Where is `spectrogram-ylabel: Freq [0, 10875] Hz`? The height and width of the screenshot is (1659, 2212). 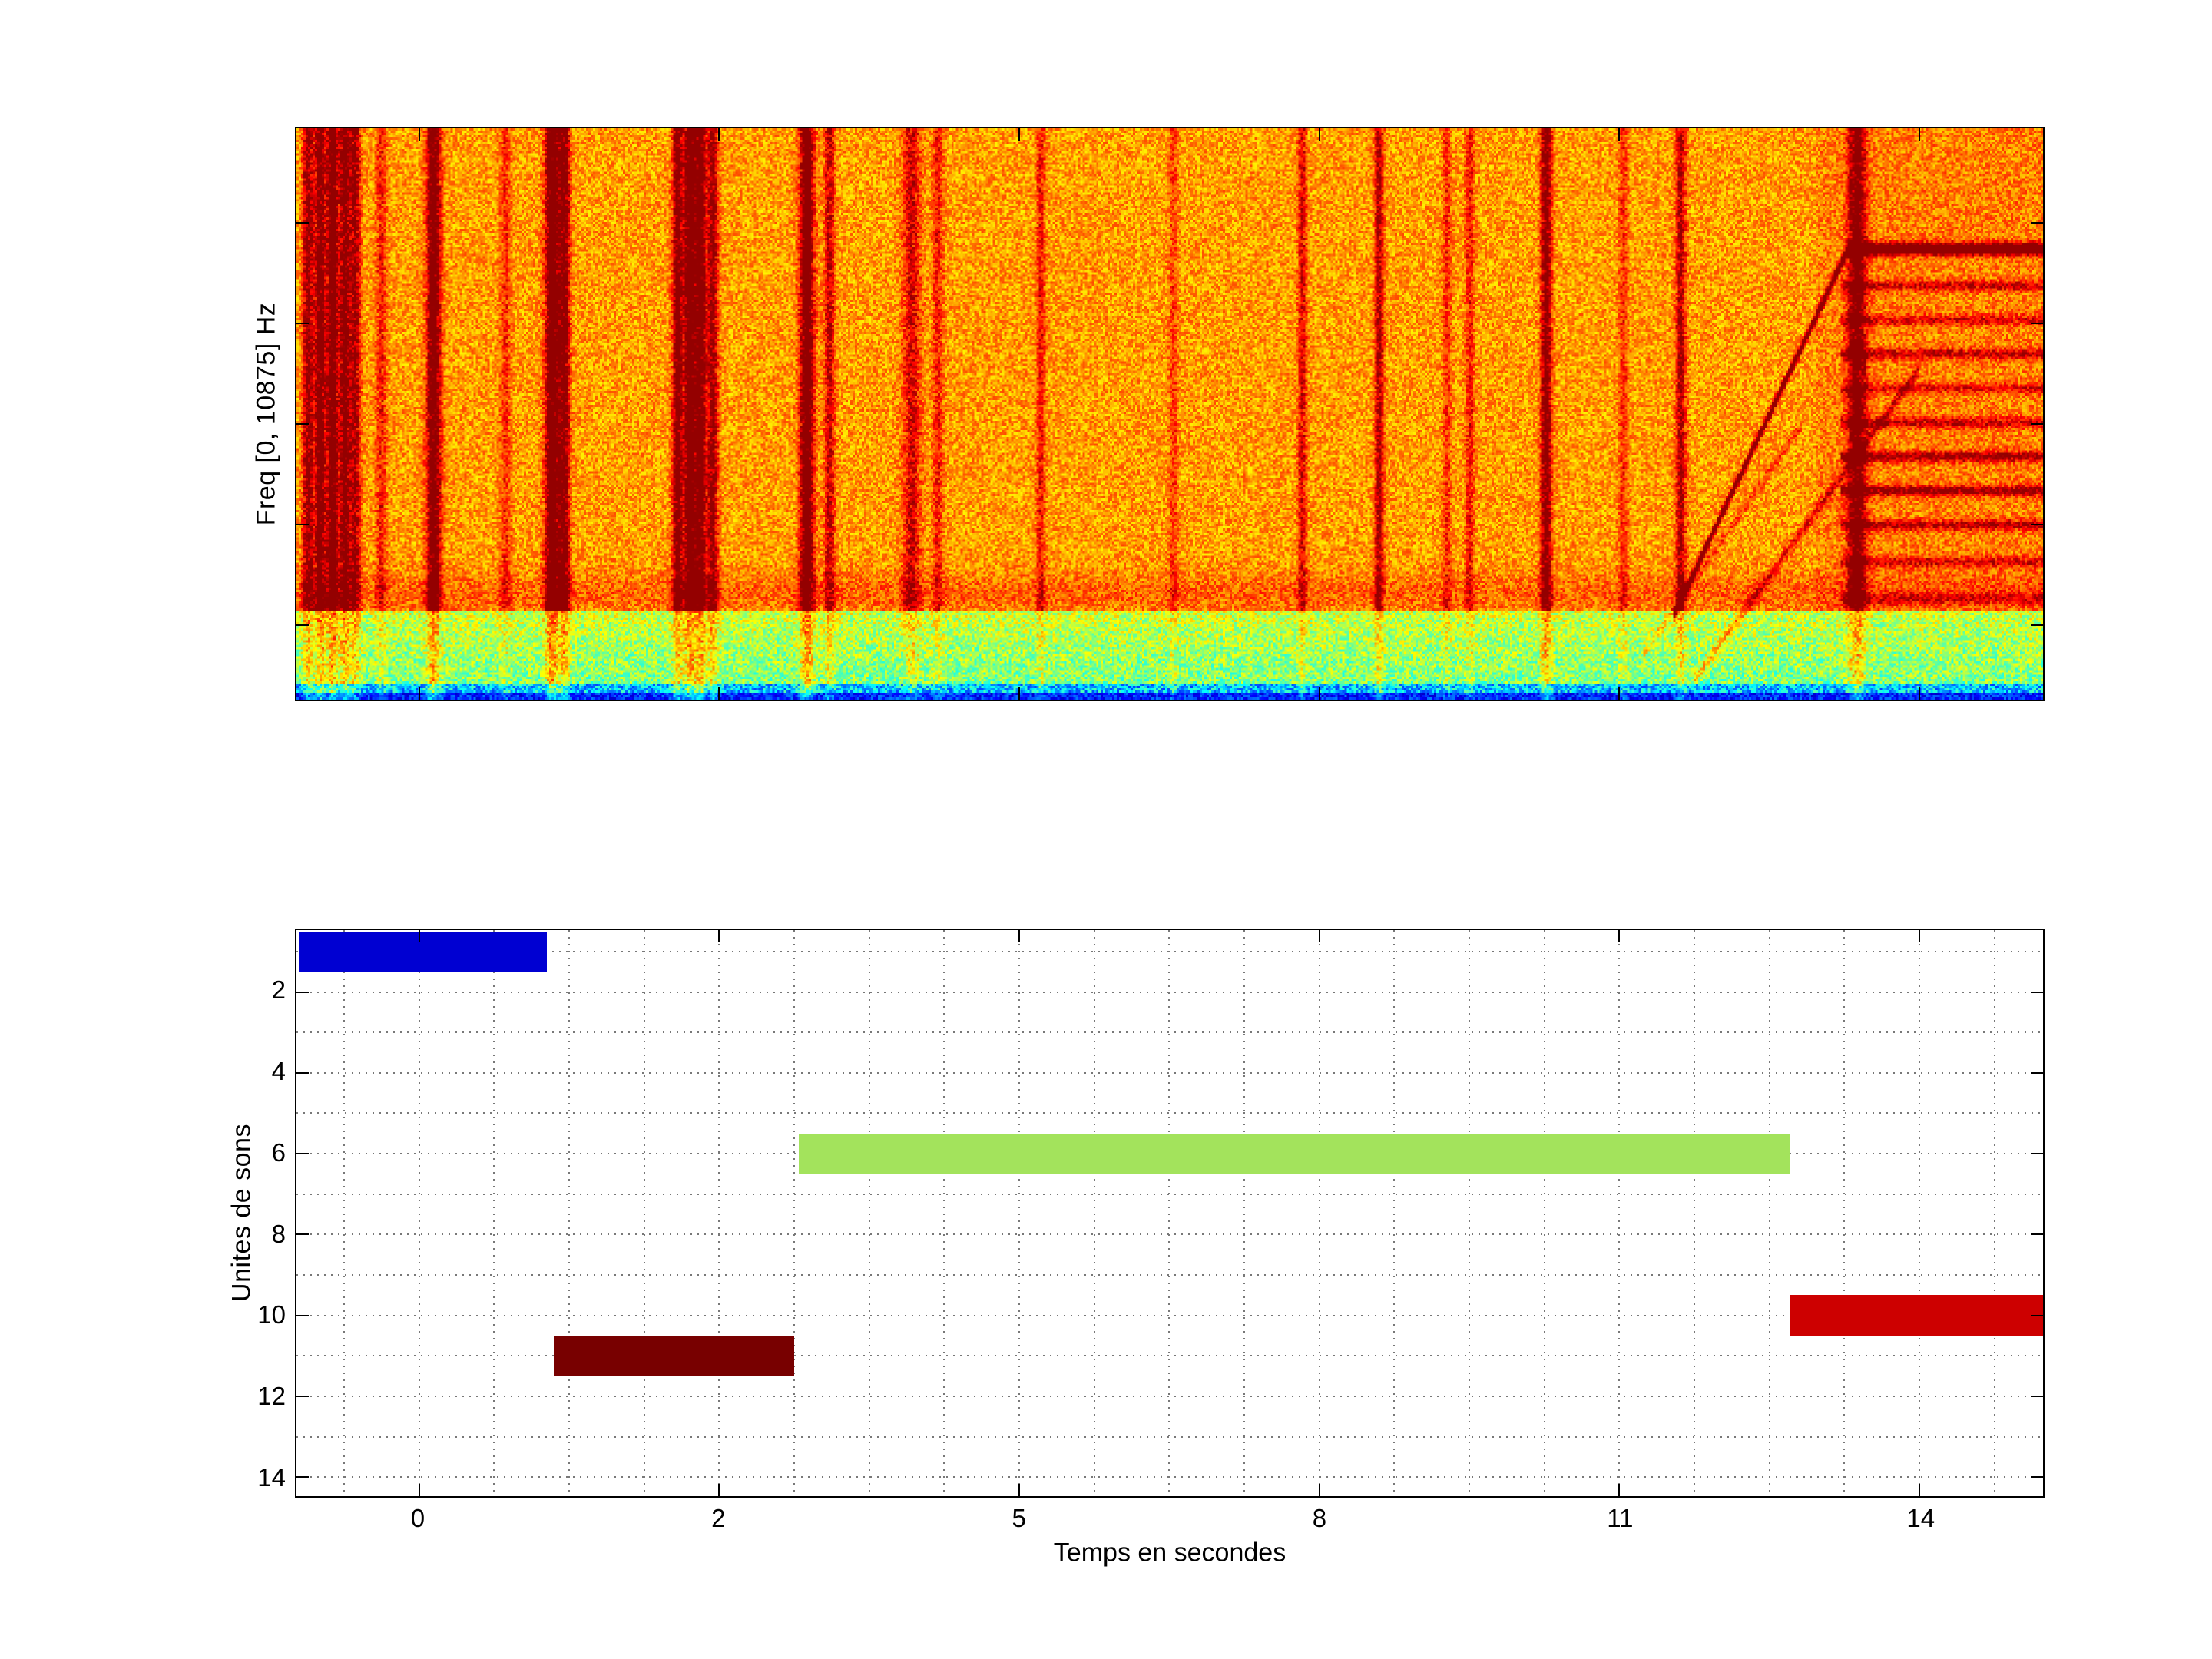
spectrogram-ylabel: Freq [0, 10875] Hz is located at coordinates (266, 414).